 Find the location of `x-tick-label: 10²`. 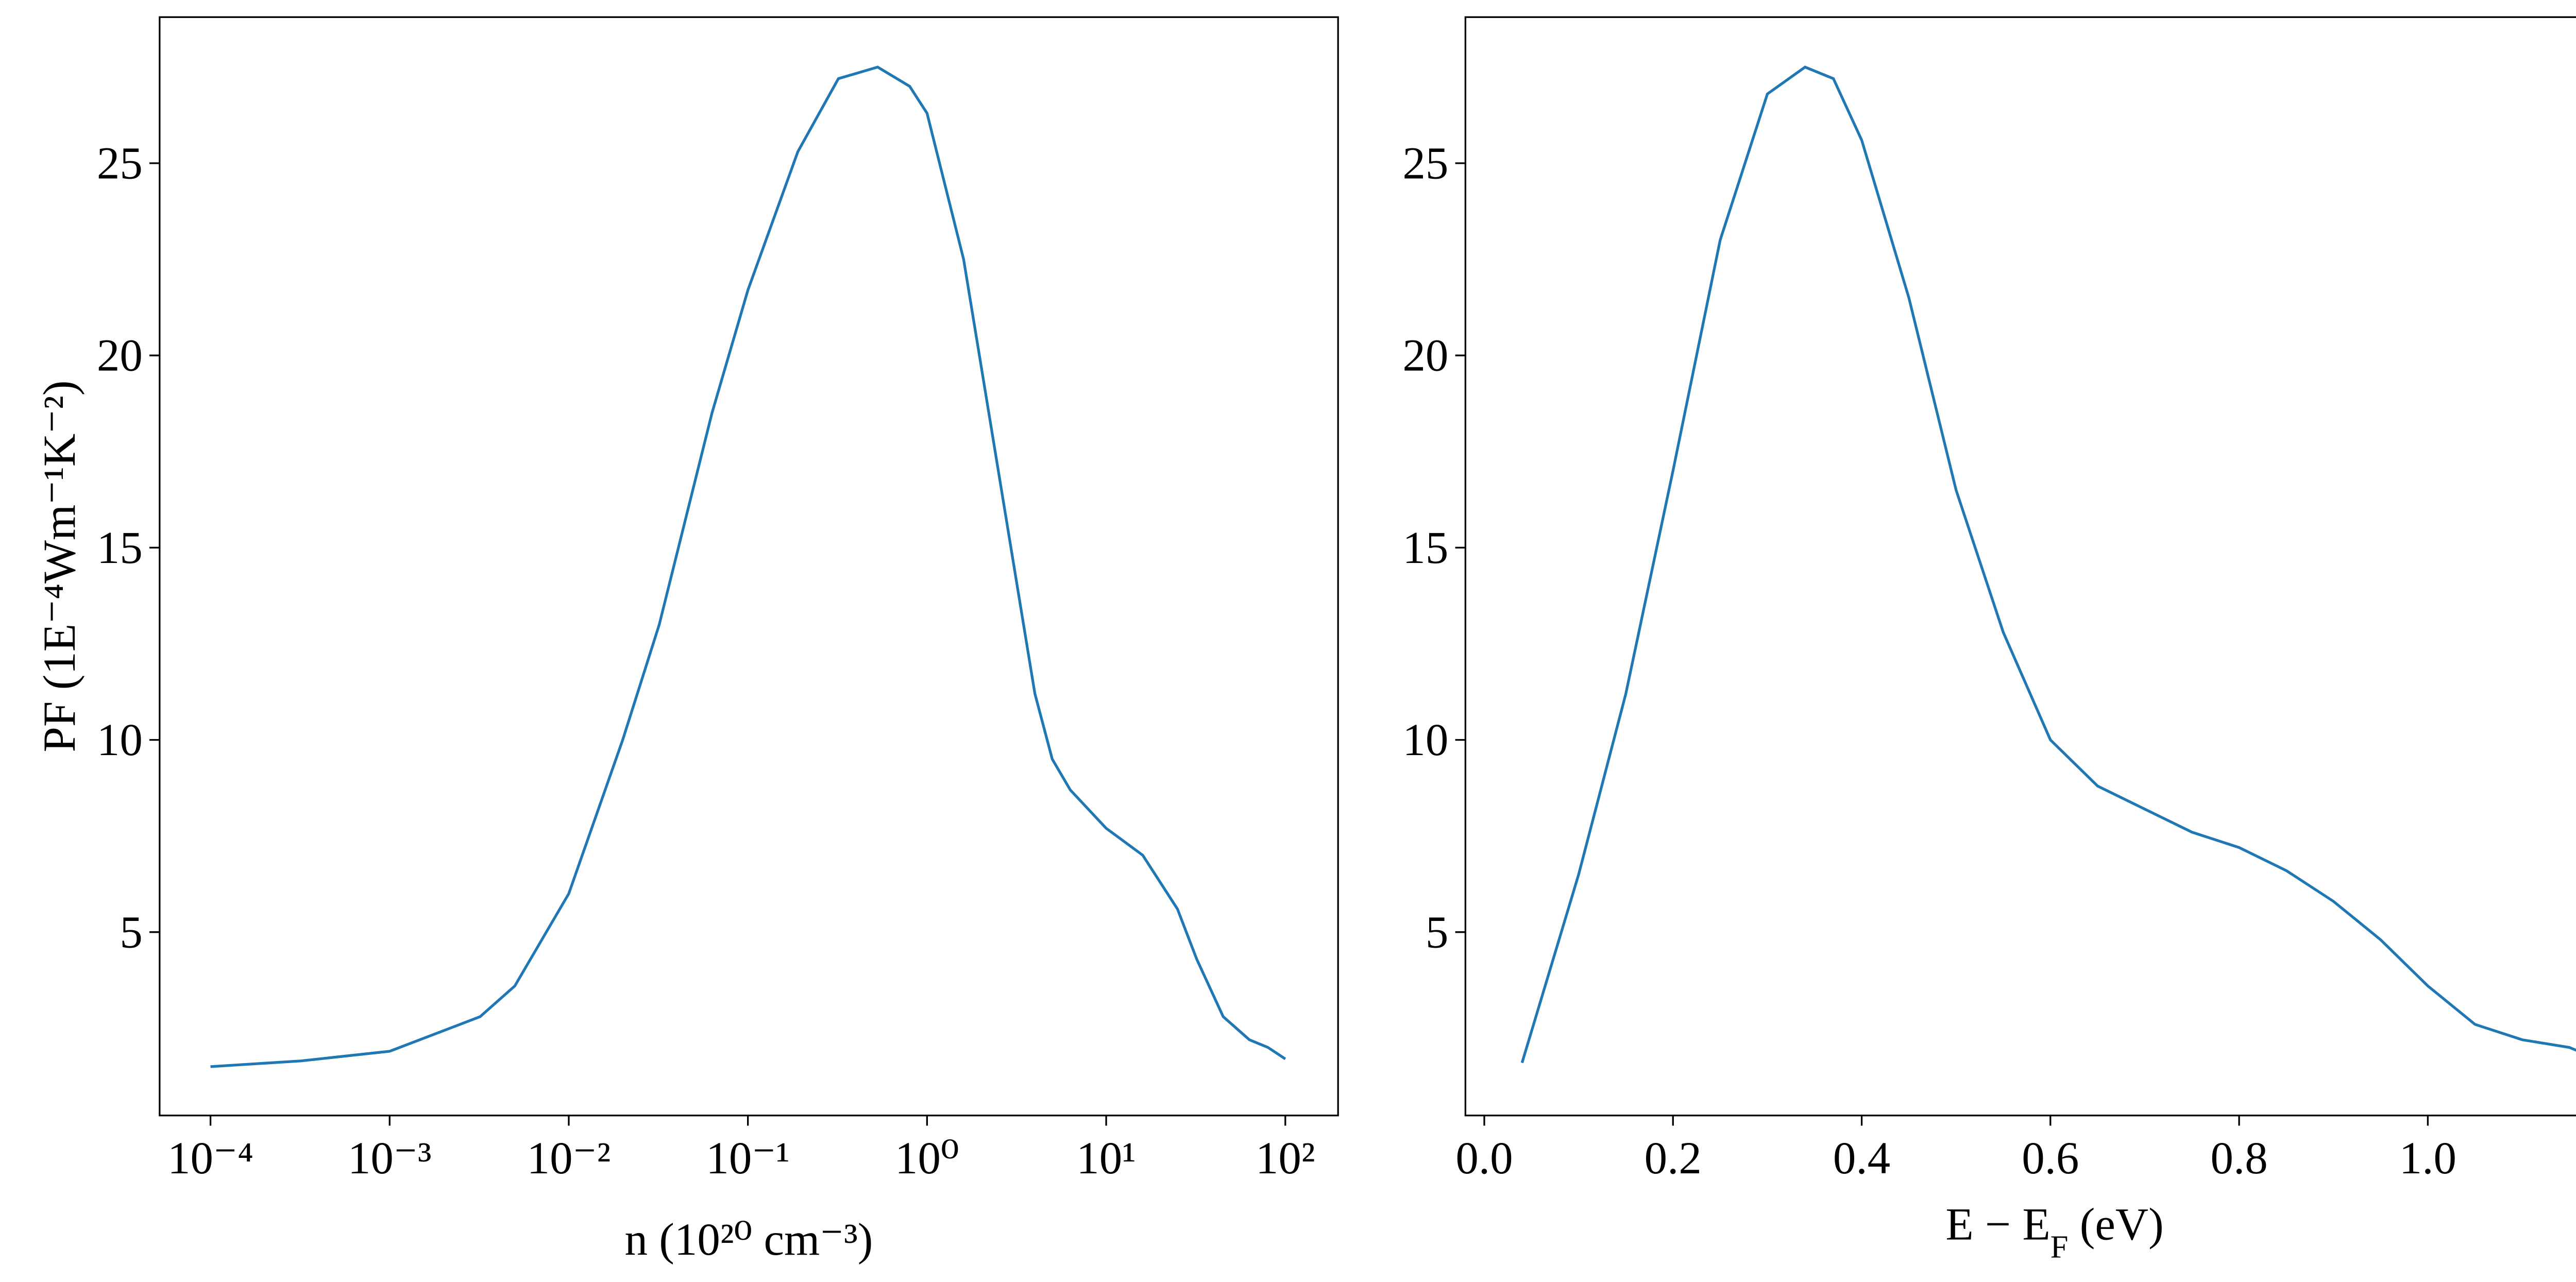

x-tick-label: 10² is located at coordinates (1285, 1158).